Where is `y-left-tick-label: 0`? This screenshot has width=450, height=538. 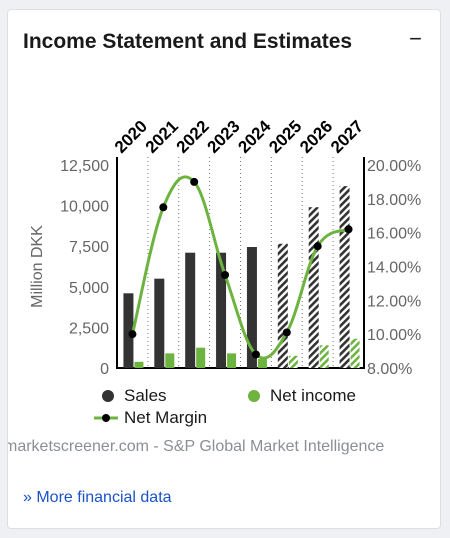 y-left-tick-label: 0 is located at coordinates (104, 369).